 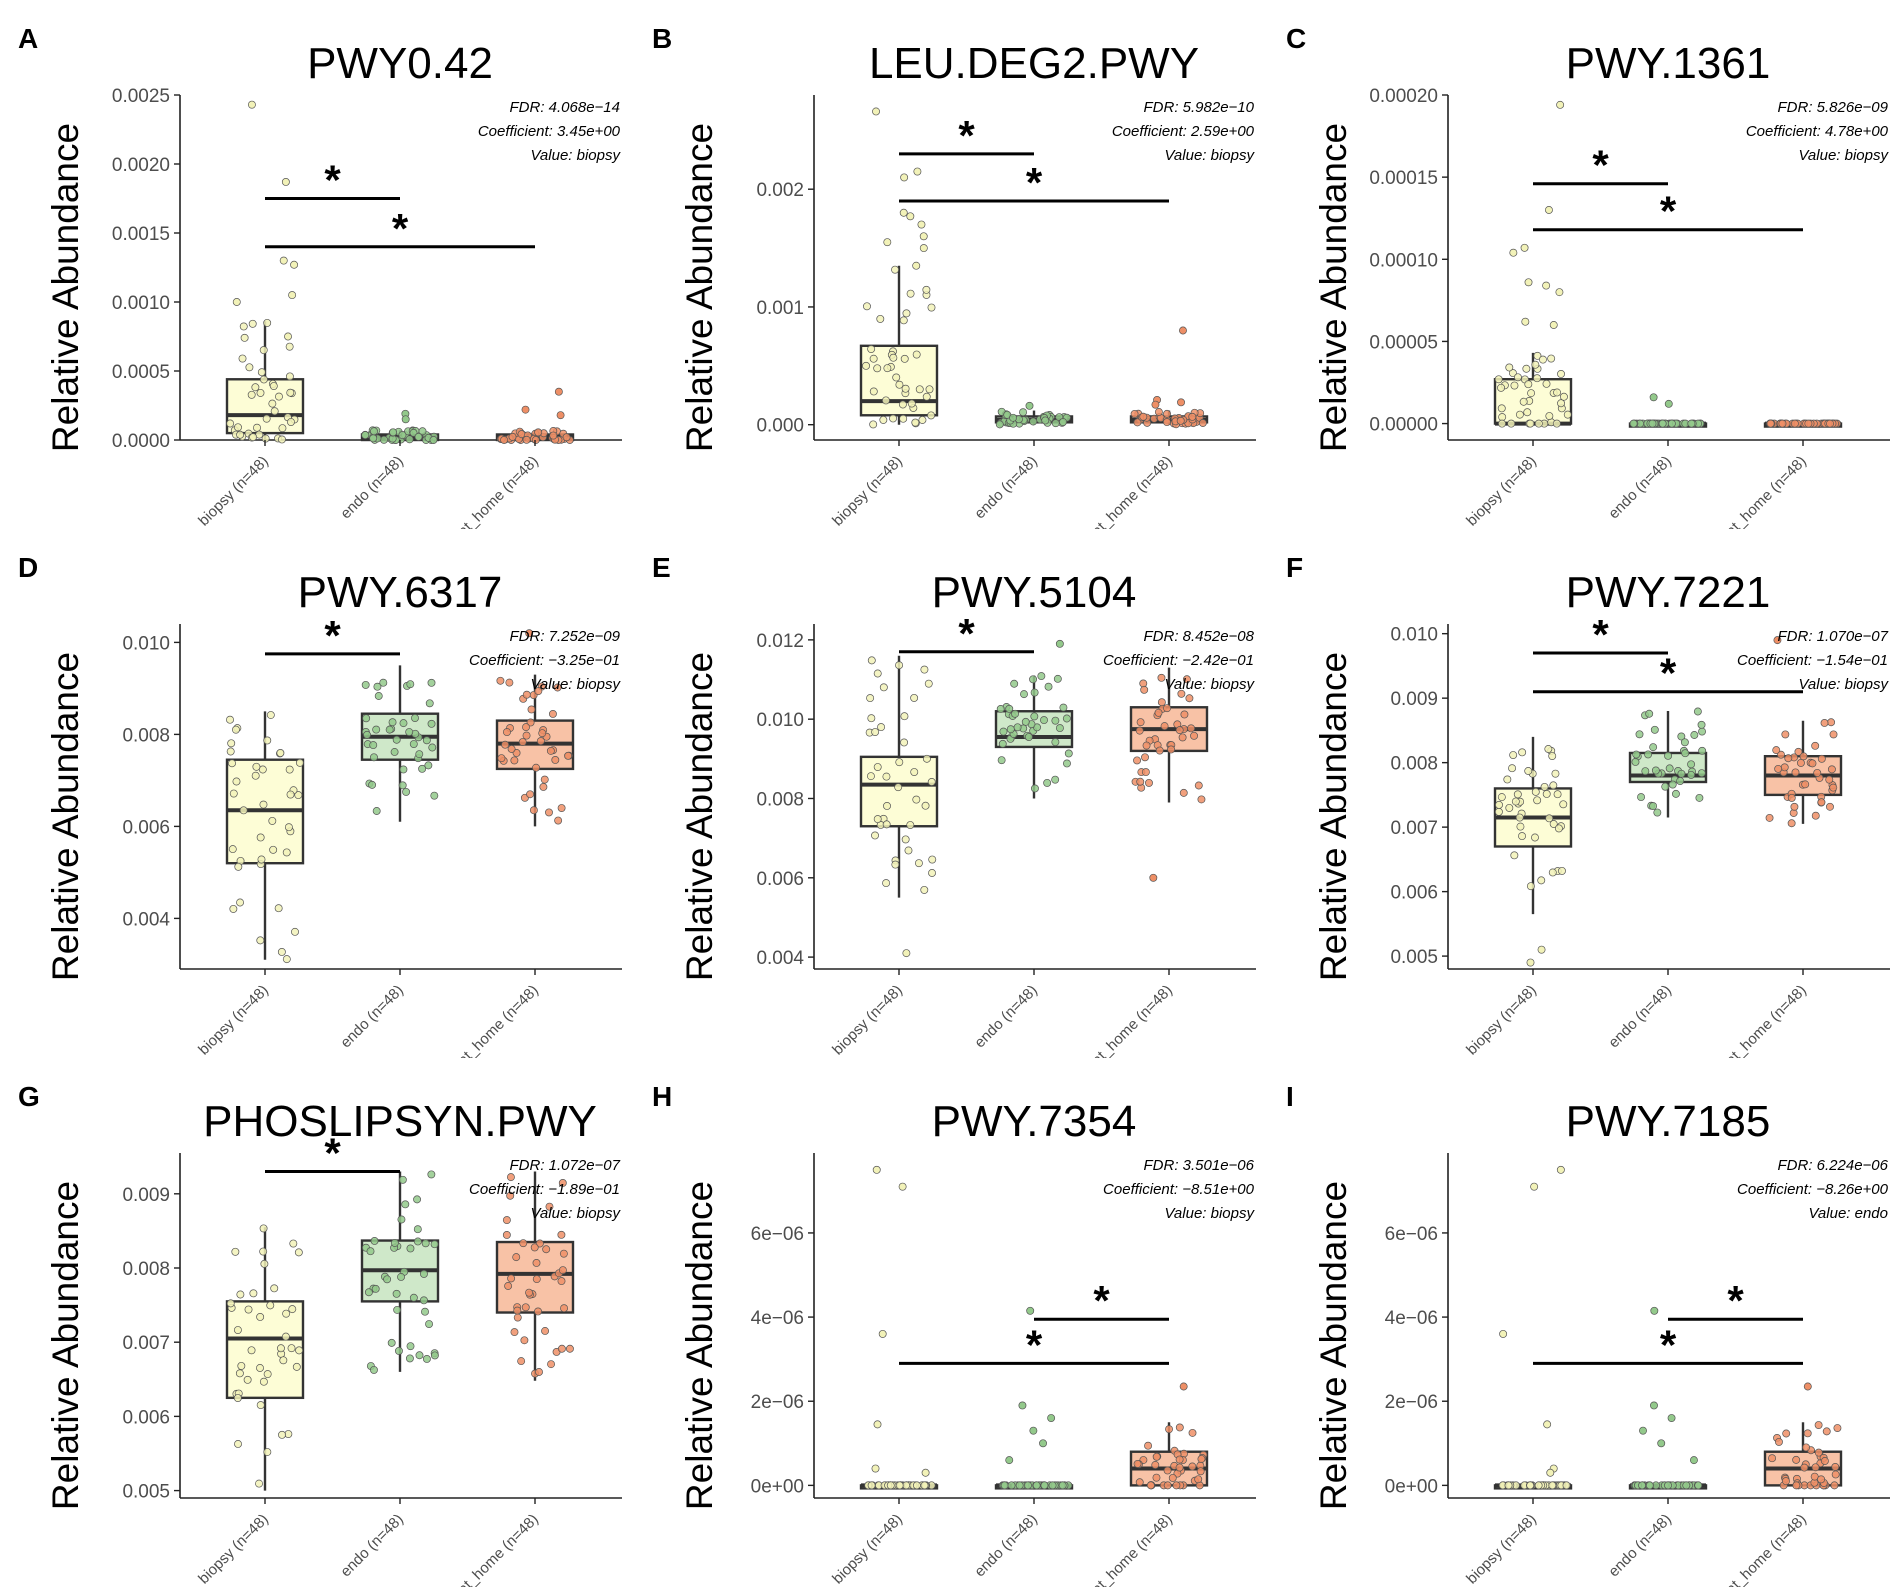 What do you see at coordinates (1333, 1345) in the screenshot?
I see `y-axis-label: Relative Abundance` at bounding box center [1333, 1345].